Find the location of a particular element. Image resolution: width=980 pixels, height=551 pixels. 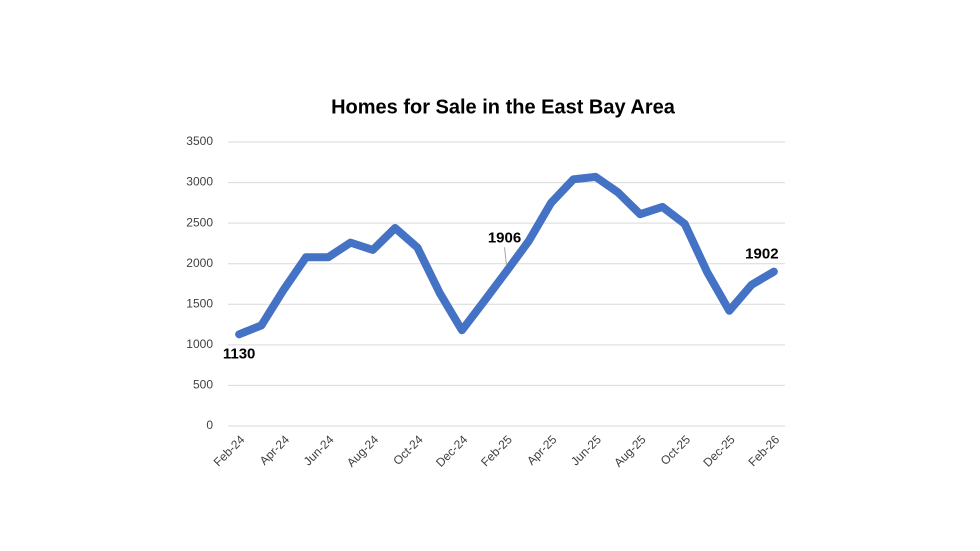

x-tick-label: Feb-24 is located at coordinates (229, 450).